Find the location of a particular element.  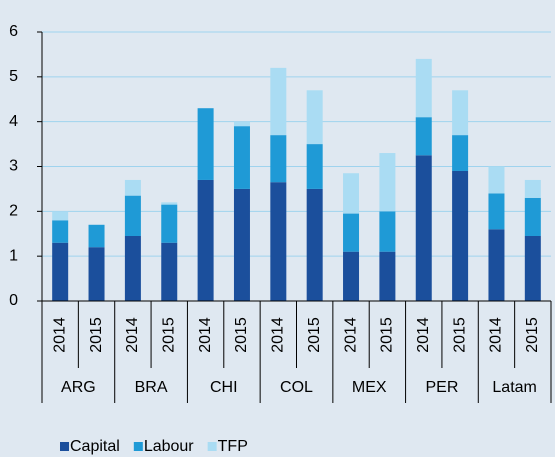

y-tick-label: 6 is located at coordinates (13, 31).